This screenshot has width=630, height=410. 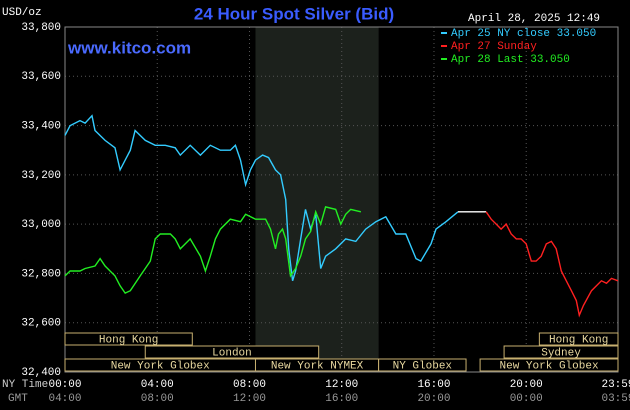 What do you see at coordinates (41, 77) in the screenshot?
I see `y-tick-label: 33,600` at bounding box center [41, 77].